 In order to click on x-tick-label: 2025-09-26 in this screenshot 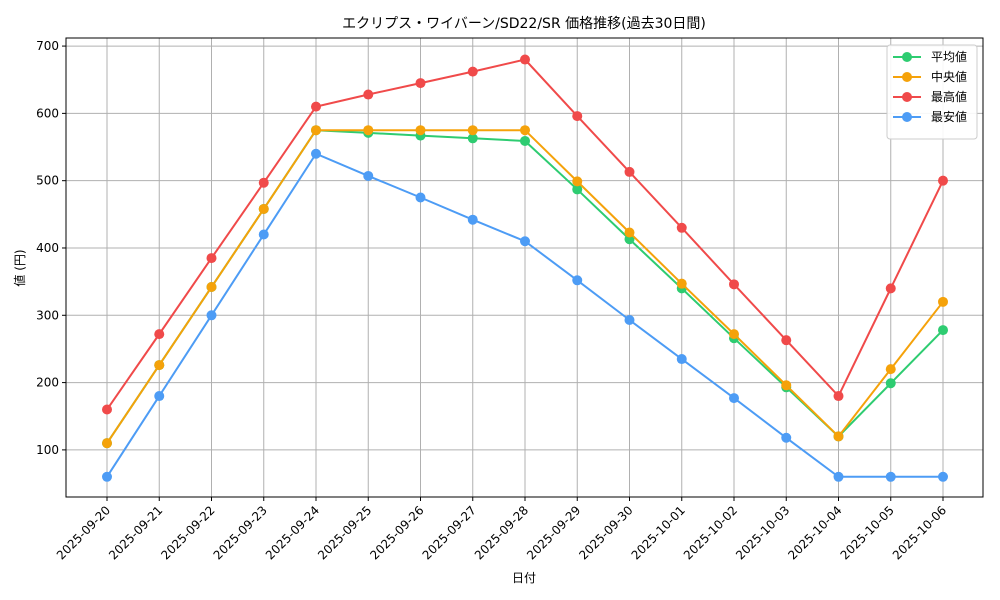, I will do `click(396, 532)`.